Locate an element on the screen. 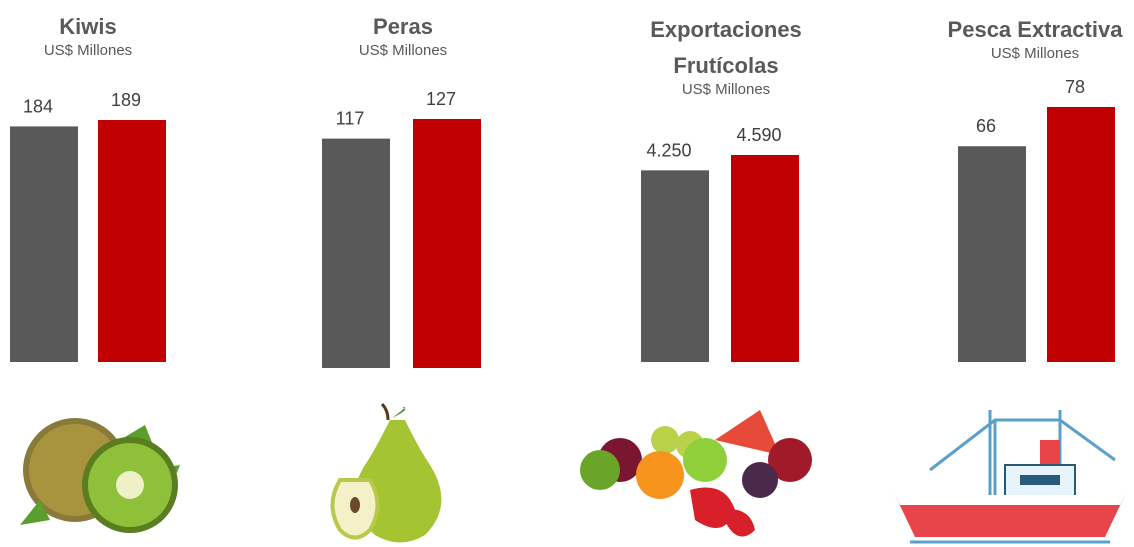 The width and height of the screenshot is (1134, 547). panel-title: Pesca Extractiva is located at coordinates (1035, 29).